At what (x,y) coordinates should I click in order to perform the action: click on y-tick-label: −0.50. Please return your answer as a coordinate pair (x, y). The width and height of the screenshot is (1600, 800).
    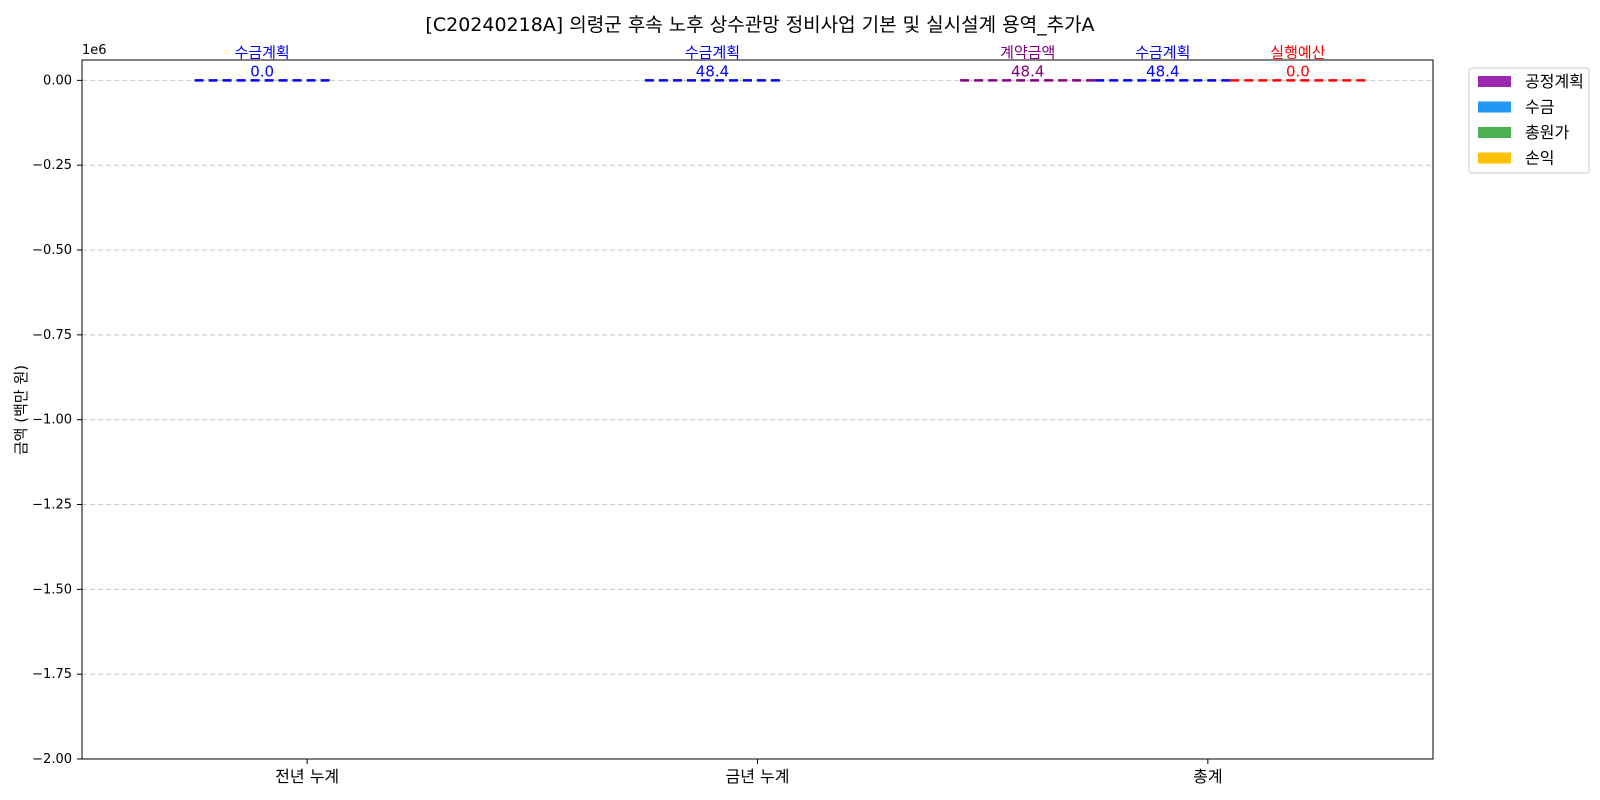
    Looking at the image, I should click on (52, 250).